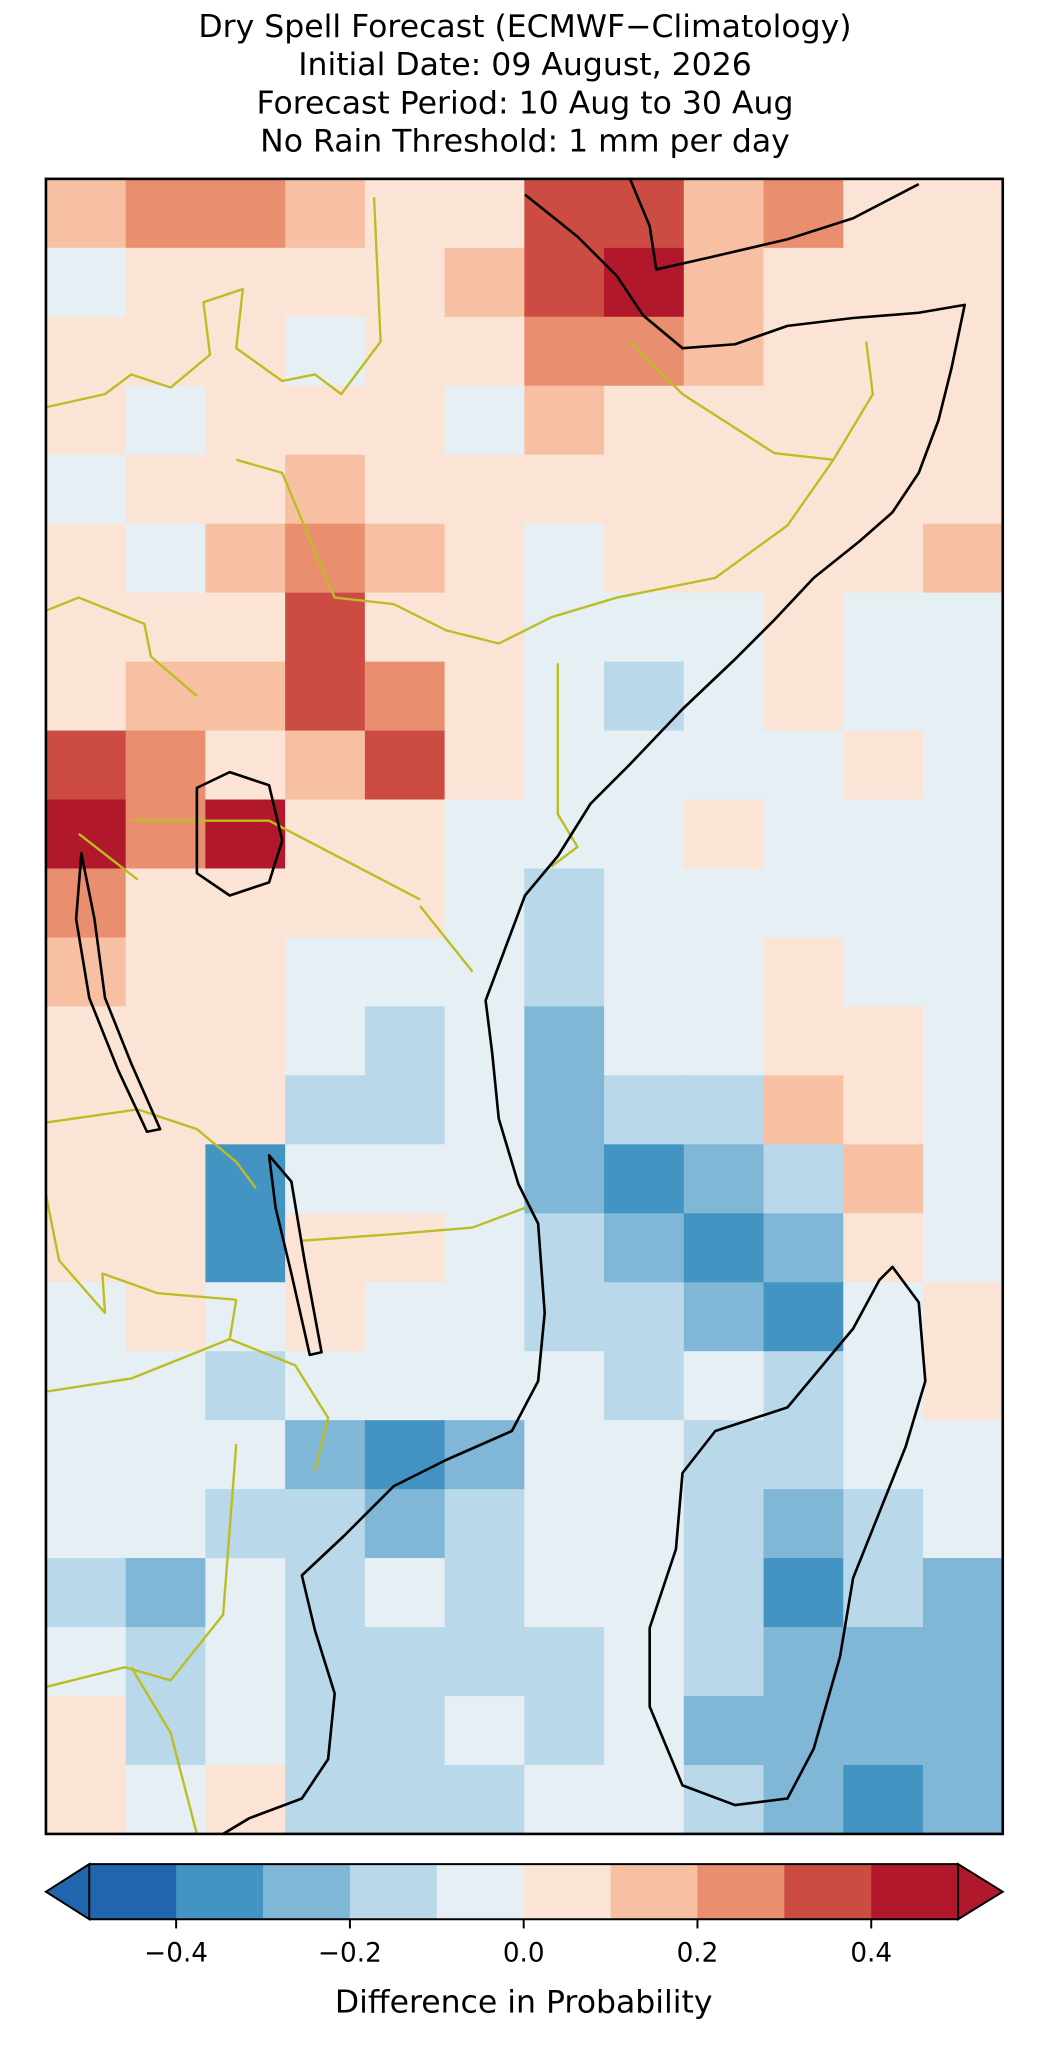  I want to click on colorbar-tick-label: −0.2, so click(350, 1953).